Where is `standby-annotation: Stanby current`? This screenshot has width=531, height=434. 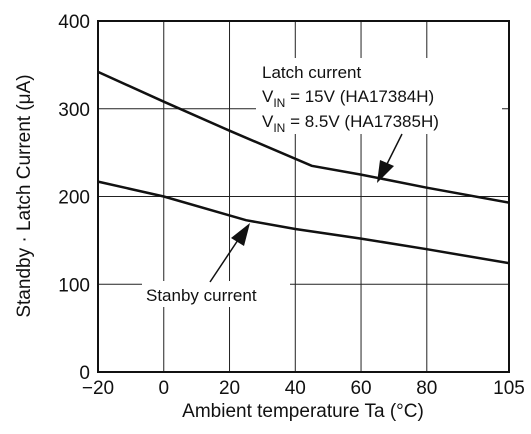 standby-annotation: Stanby current is located at coordinates (216, 265).